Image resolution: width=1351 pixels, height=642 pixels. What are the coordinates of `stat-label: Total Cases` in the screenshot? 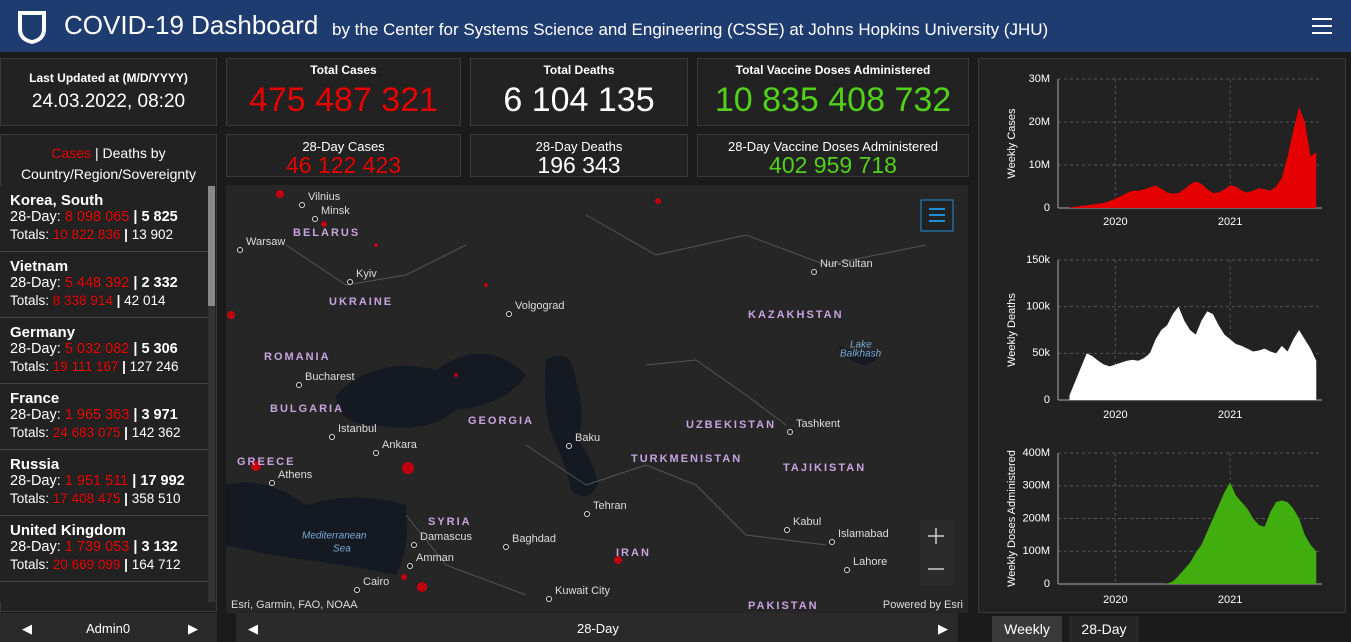 It's located at (343, 70).